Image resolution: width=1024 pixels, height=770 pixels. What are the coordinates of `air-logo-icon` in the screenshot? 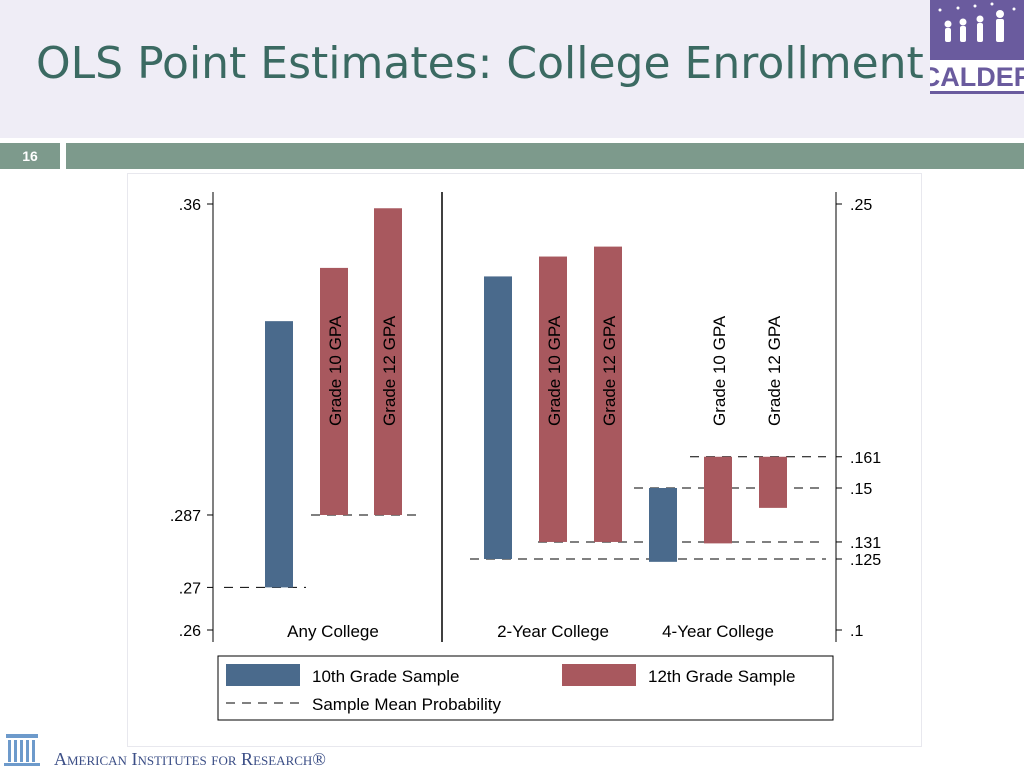 It's located at (23, 747).